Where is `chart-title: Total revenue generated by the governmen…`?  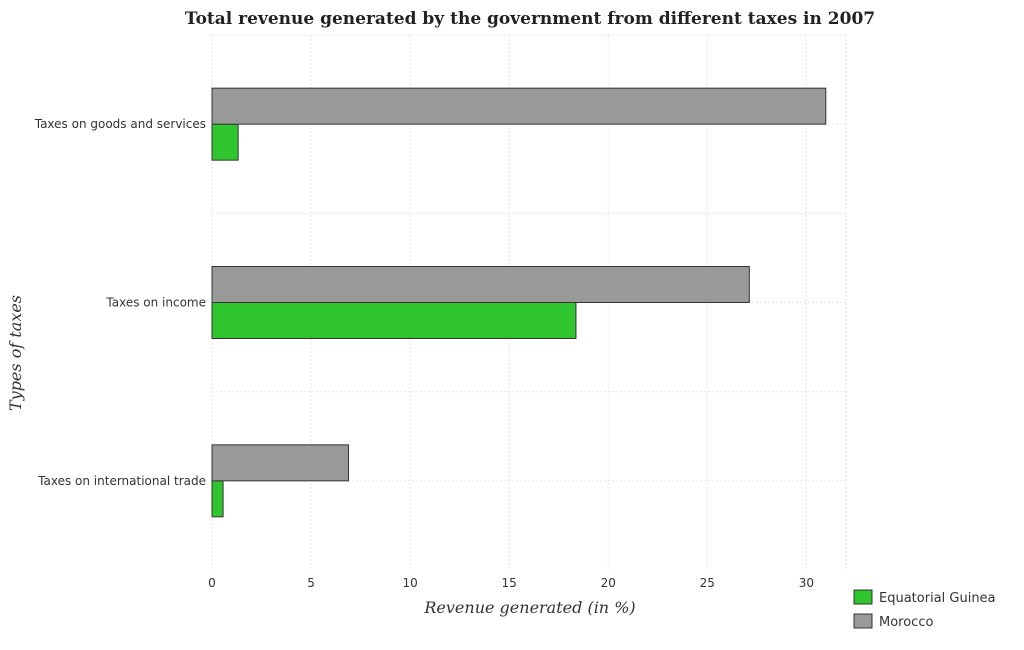 chart-title: Total revenue generated by the governmen… is located at coordinates (530, 19).